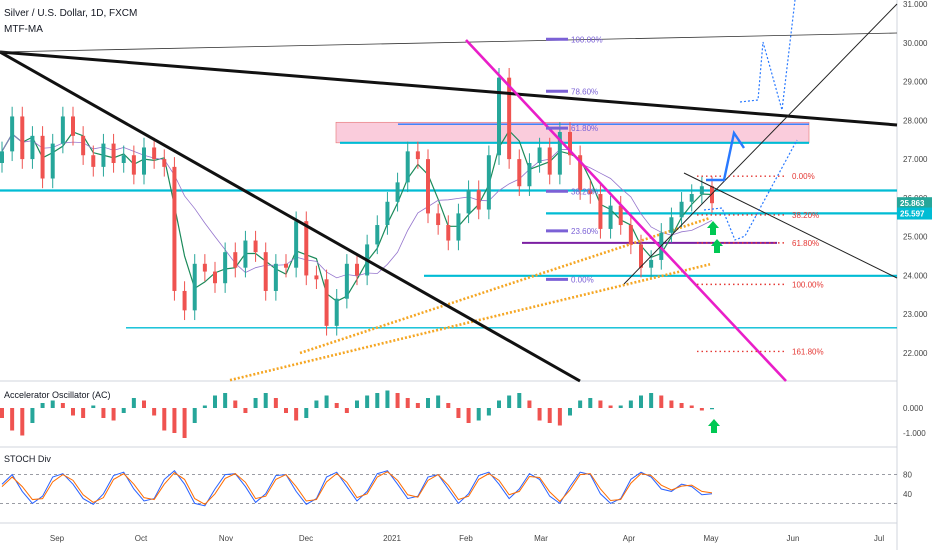 This screenshot has height=550, width=932. I want to click on long-trend-line, so click(449, 42).